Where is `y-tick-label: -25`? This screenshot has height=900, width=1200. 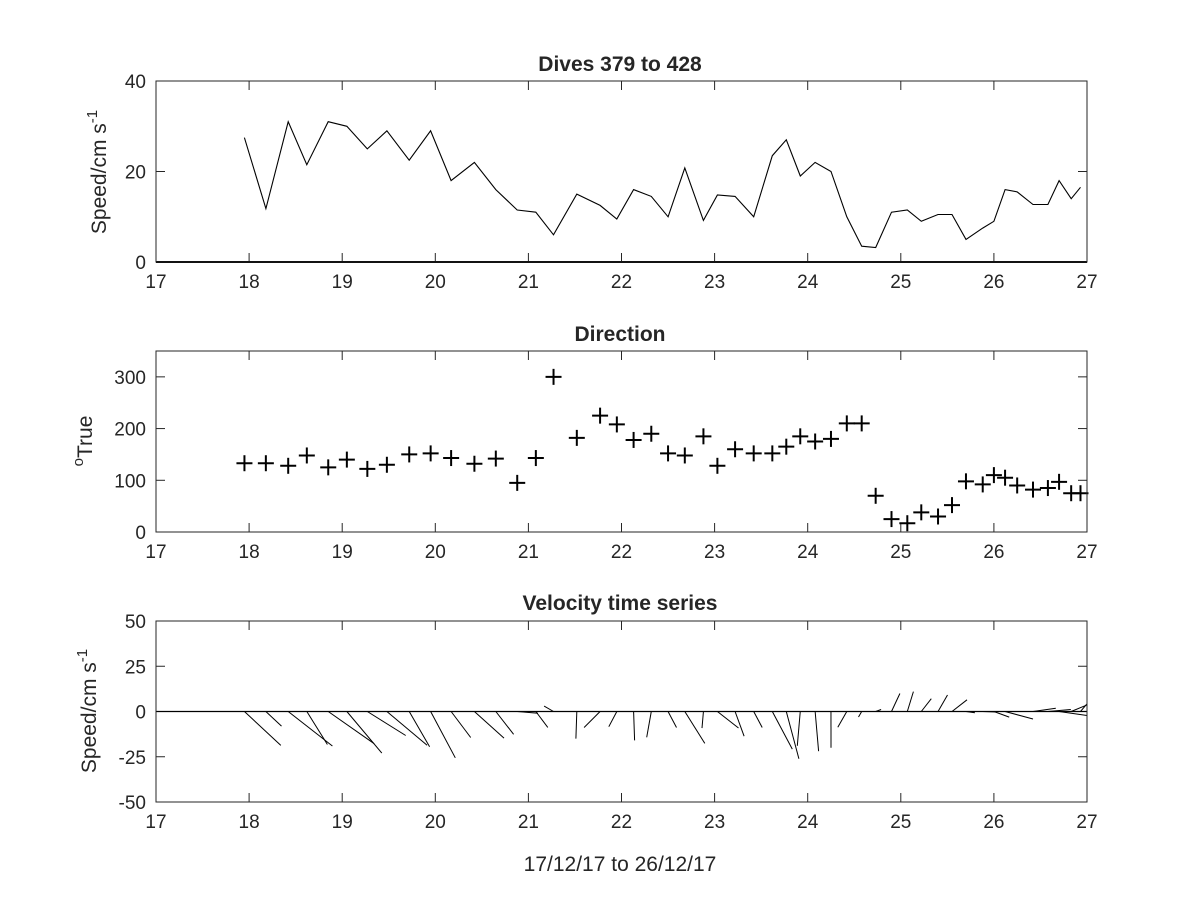 y-tick-label: -25 is located at coordinates (132, 758).